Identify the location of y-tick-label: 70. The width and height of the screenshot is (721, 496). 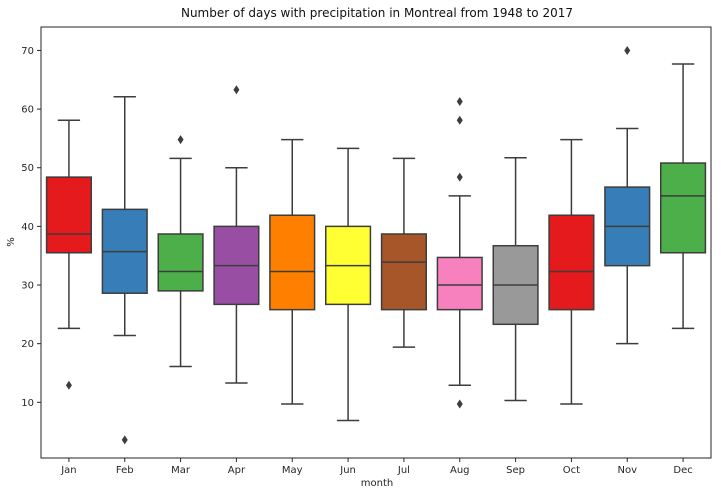
(27, 51).